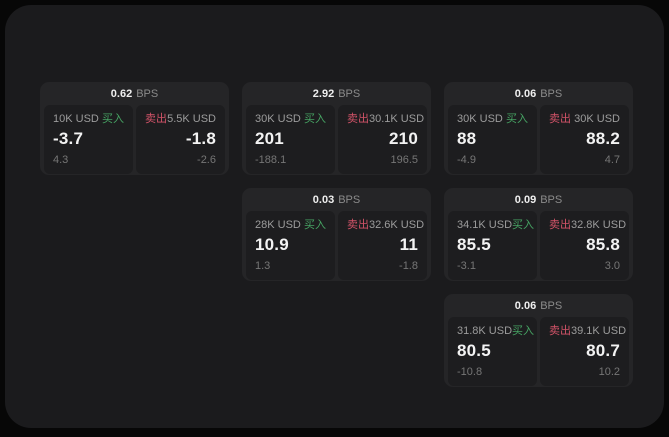 The height and width of the screenshot is (437, 669). What do you see at coordinates (538, 199) in the screenshot?
I see `spread-header: 0.09 BPS` at bounding box center [538, 199].